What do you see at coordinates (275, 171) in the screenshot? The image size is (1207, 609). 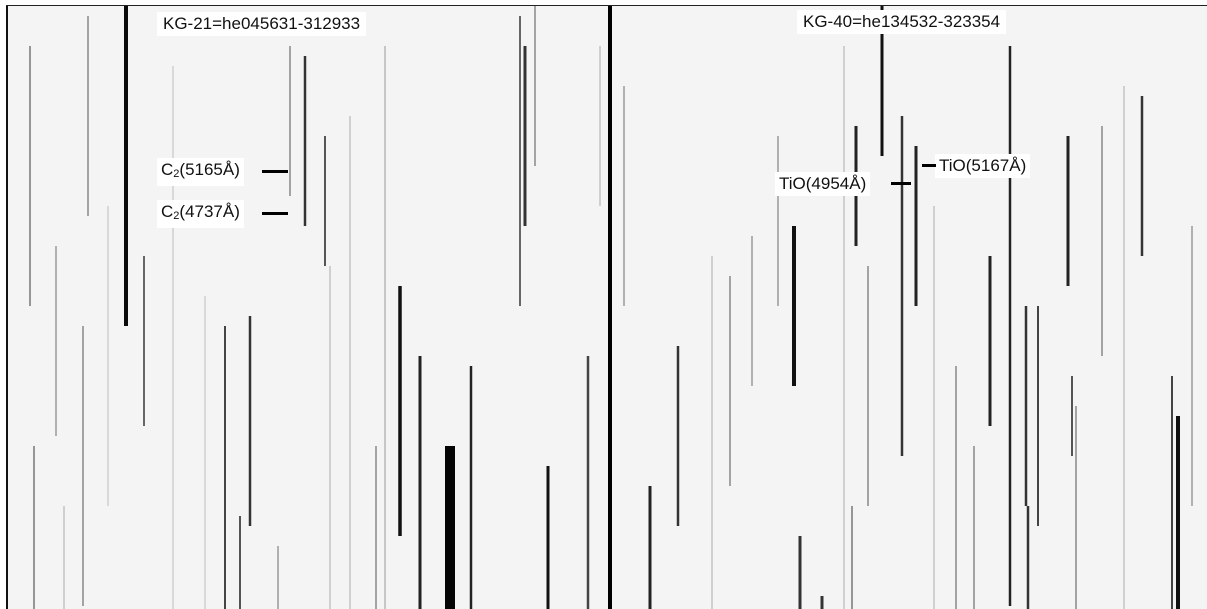 I see `c2-5165-marker` at bounding box center [275, 171].